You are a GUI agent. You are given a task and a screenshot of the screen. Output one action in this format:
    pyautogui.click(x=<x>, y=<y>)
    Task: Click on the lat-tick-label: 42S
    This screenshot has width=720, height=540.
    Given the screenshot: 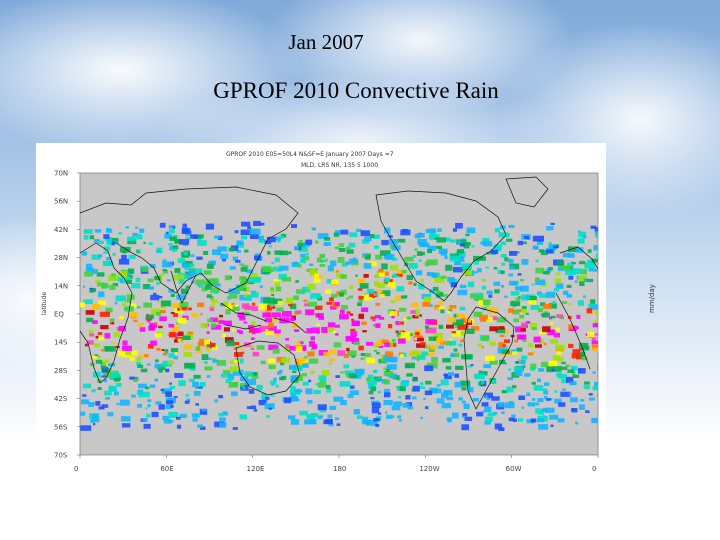 What is the action you would take?
    pyautogui.click(x=61, y=399)
    